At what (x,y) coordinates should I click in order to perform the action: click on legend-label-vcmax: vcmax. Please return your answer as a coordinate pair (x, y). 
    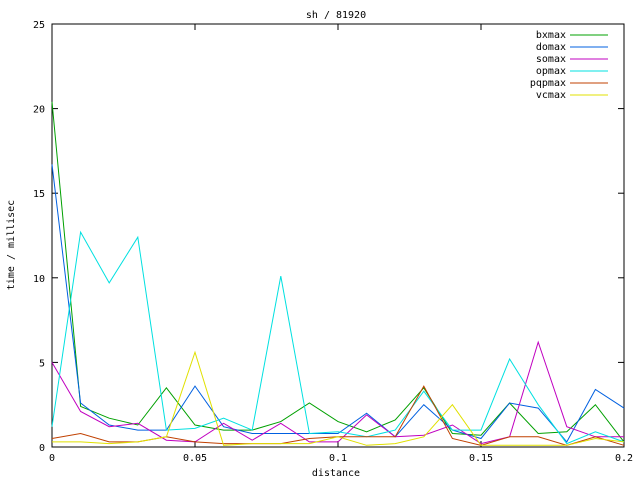
    Looking at the image, I should click on (551, 95).